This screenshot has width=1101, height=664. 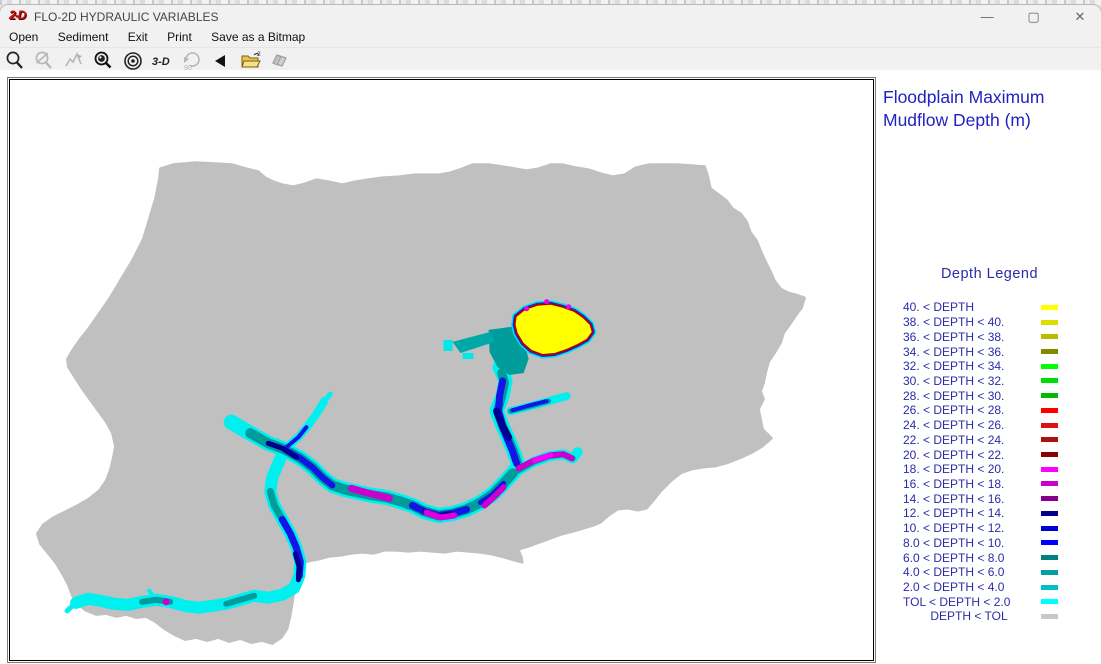 I want to click on legend-label: 22. < DEPTH < 24., so click(x=954, y=439).